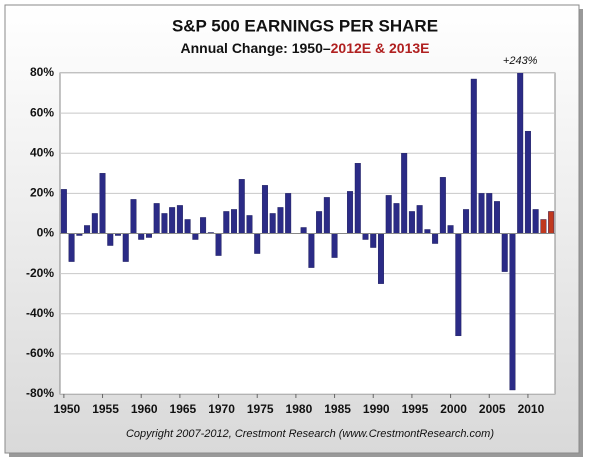  I want to click on y-tick-label: 80%, so click(42, 72).